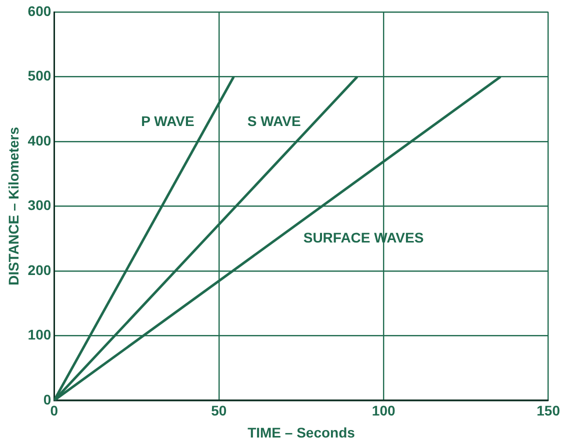 The image size is (563, 446). What do you see at coordinates (40, 270) in the screenshot?
I see `y-tick-label: 200` at bounding box center [40, 270].